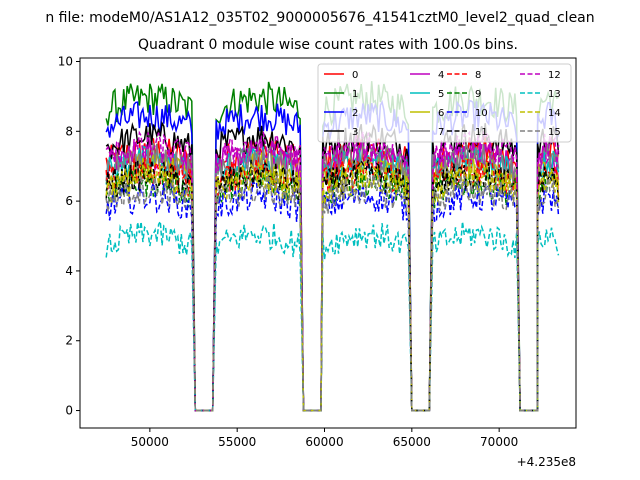 This screenshot has height=480, width=640. I want to click on x-tick-label: 55000, so click(237, 442).